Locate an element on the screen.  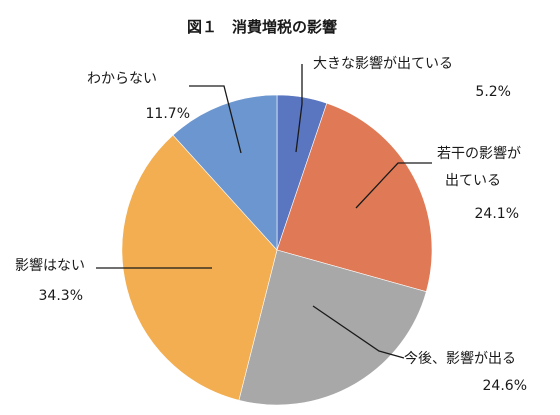
slice-value-2: 24.1% is located at coordinates (497, 214).